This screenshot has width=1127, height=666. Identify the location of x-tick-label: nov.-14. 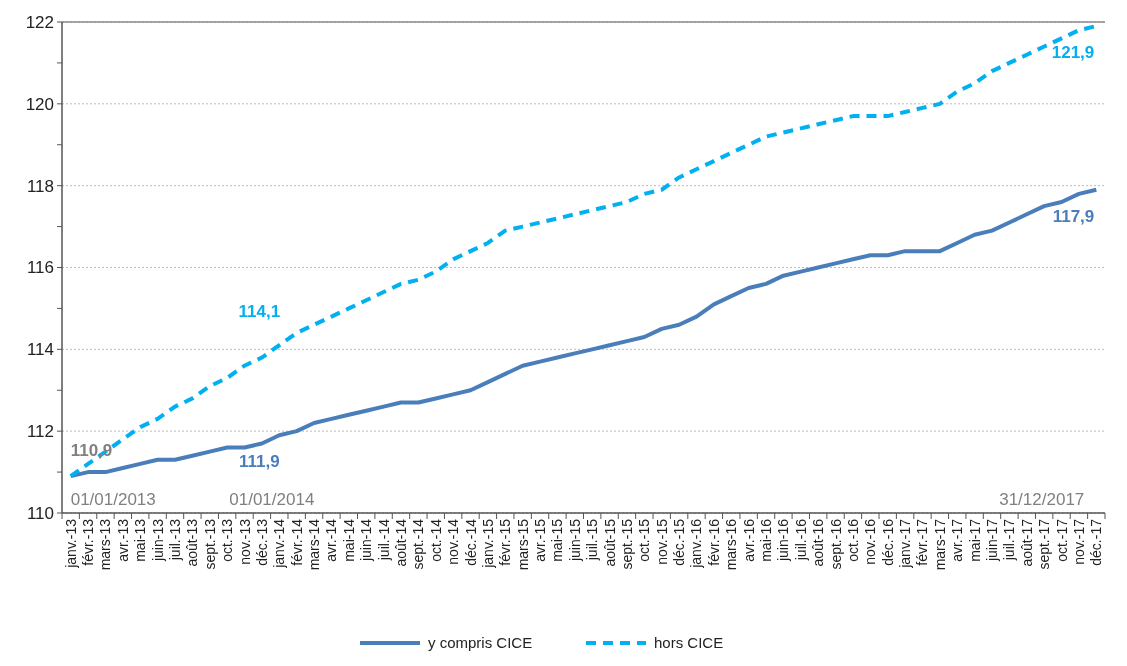
(453, 541).